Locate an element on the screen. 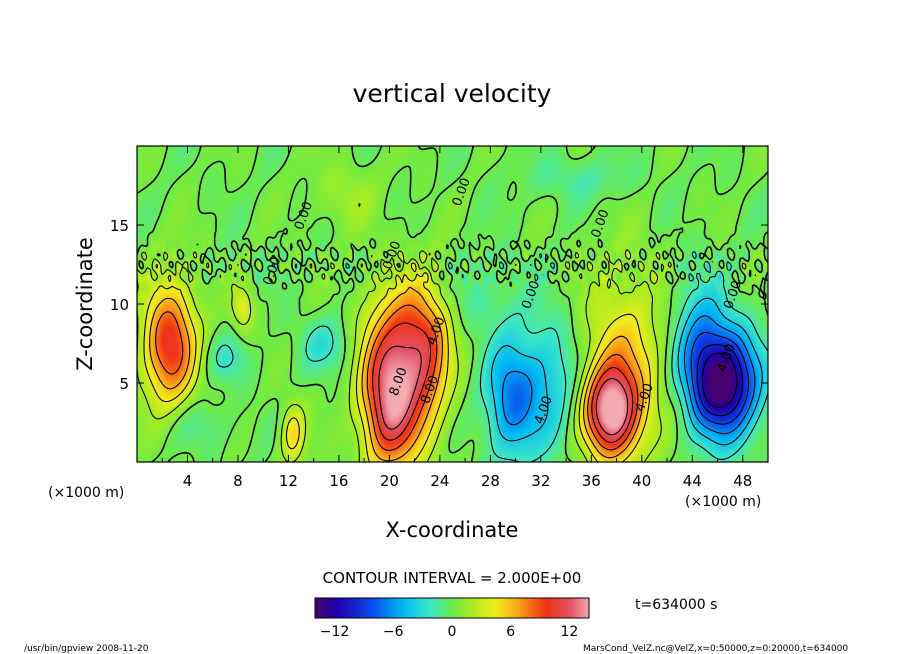 This screenshot has height=654, width=904. contour-level-neg8 is located at coordinates (720, 378).